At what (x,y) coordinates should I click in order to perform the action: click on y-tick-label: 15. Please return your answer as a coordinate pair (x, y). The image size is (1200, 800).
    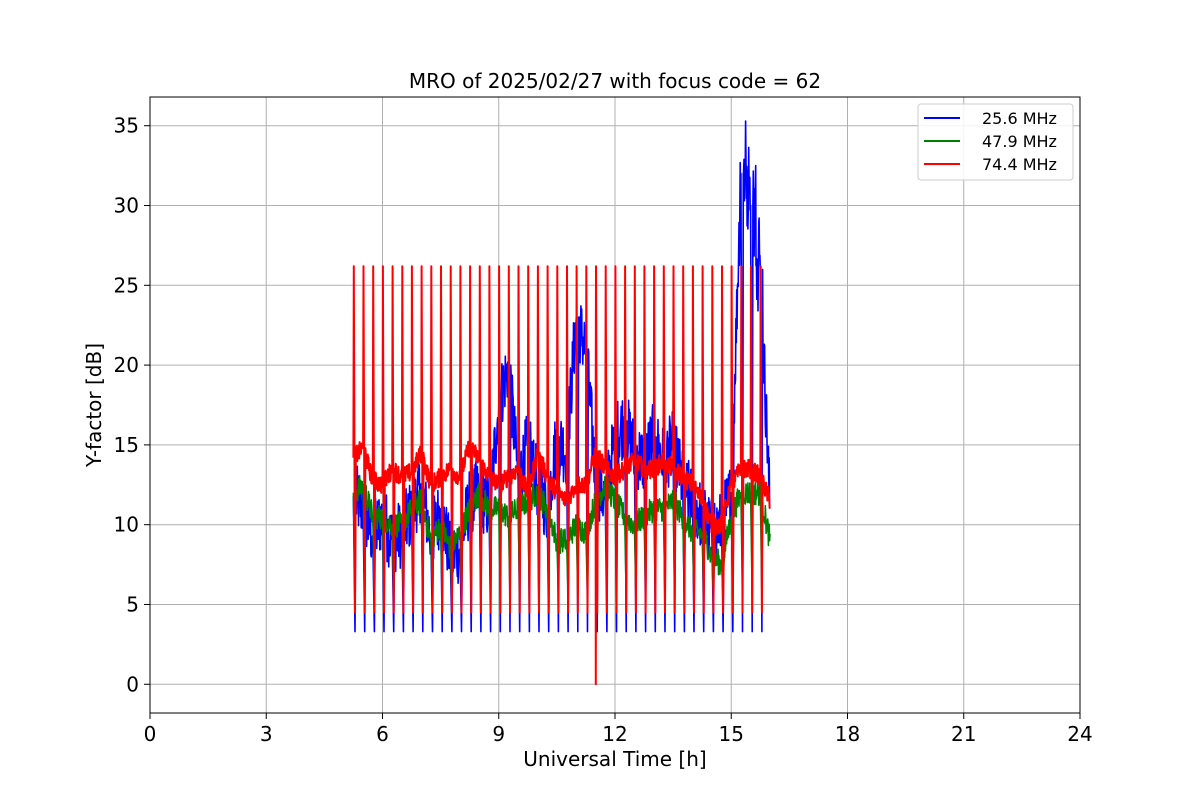
    Looking at the image, I should click on (126, 445).